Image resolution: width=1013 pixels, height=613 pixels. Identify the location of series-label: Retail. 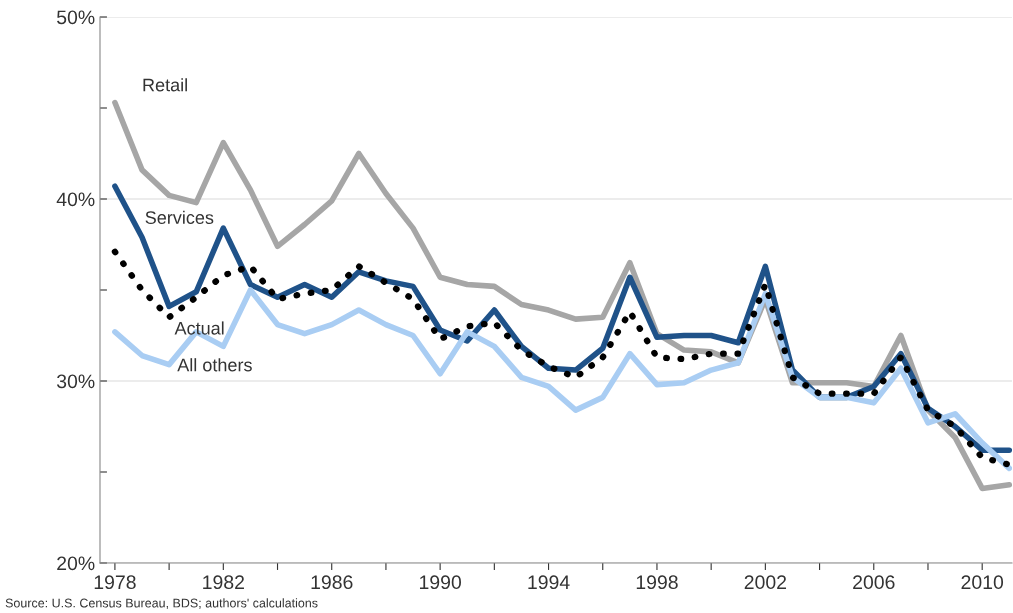
(165, 85).